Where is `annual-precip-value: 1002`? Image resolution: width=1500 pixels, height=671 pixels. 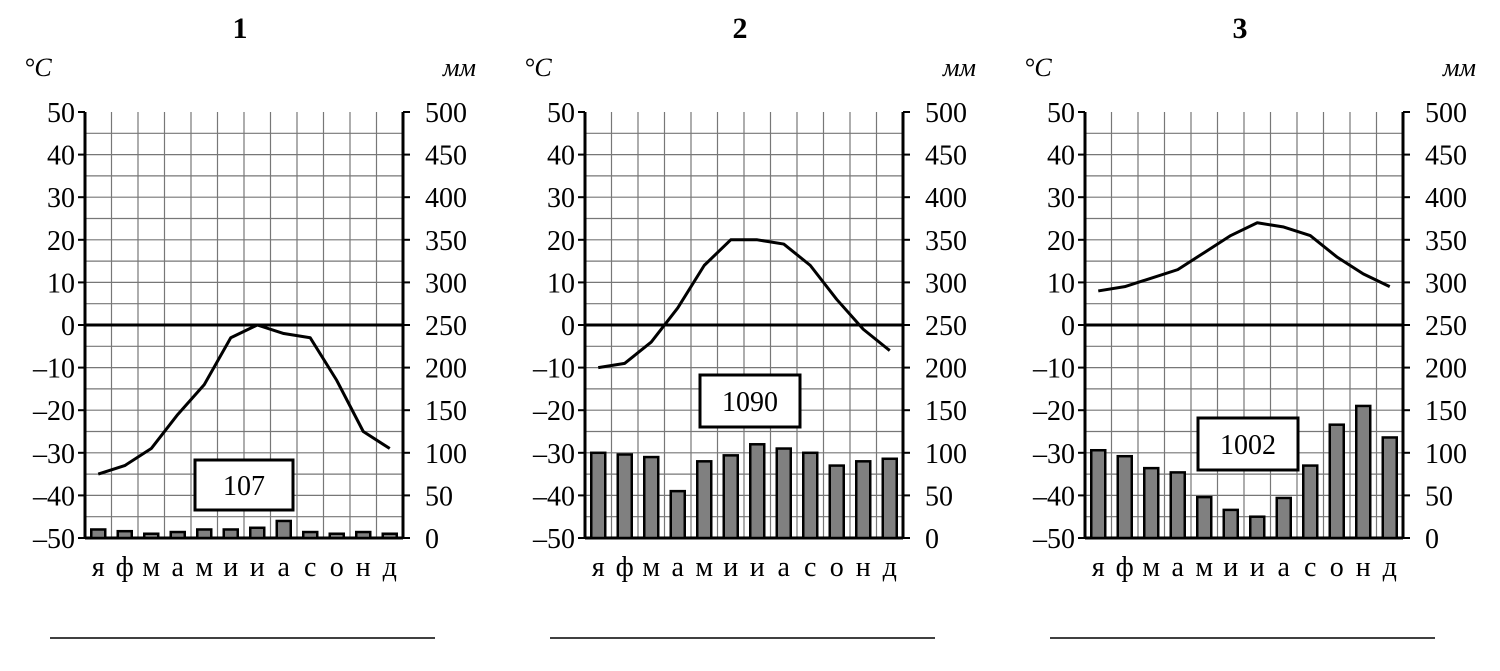
annual-precip-value: 1002 is located at coordinates (1248, 445).